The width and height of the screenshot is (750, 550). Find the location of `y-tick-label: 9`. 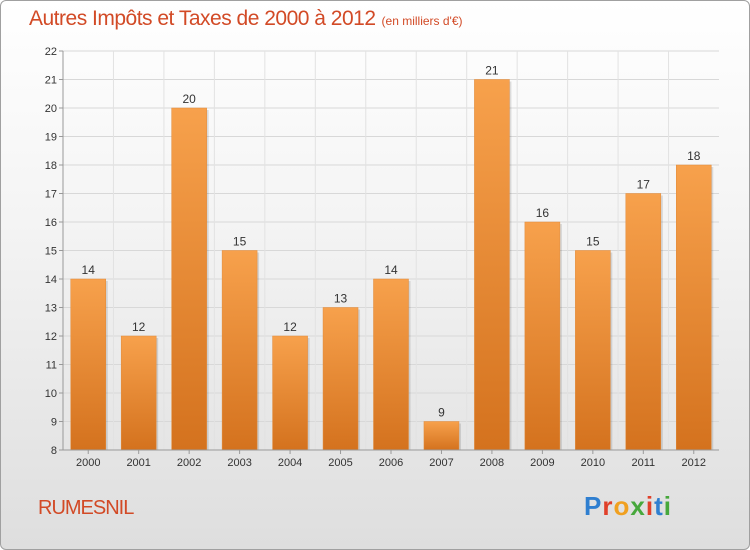

y-tick-label: 9 is located at coordinates (54, 423).